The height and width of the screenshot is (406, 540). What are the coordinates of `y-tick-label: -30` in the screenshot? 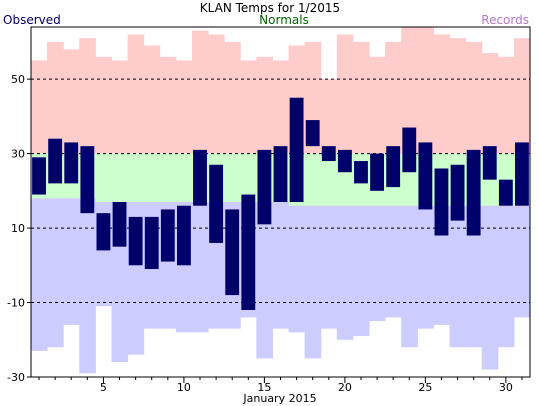 It's located at (16, 377).